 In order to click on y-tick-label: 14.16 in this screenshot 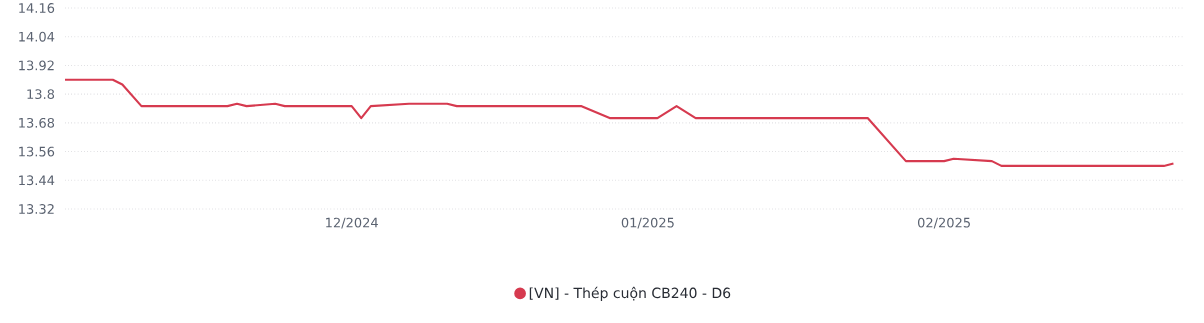, I will do `click(37, 8)`.